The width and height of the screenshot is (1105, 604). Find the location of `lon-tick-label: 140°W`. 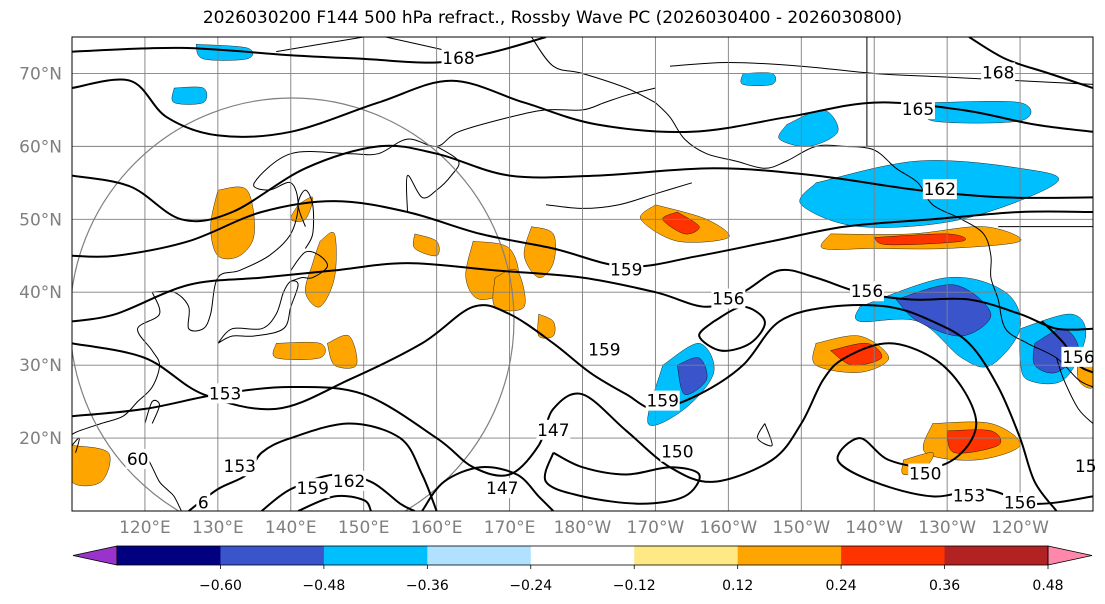

lon-tick-label: 140°W is located at coordinates (874, 528).